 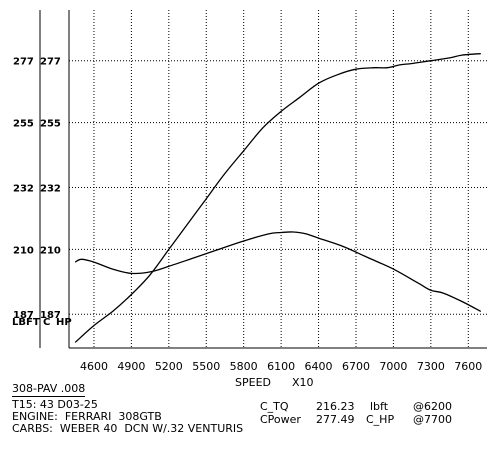 I want to click on x-tick-label: 4600, so click(x=94, y=366).